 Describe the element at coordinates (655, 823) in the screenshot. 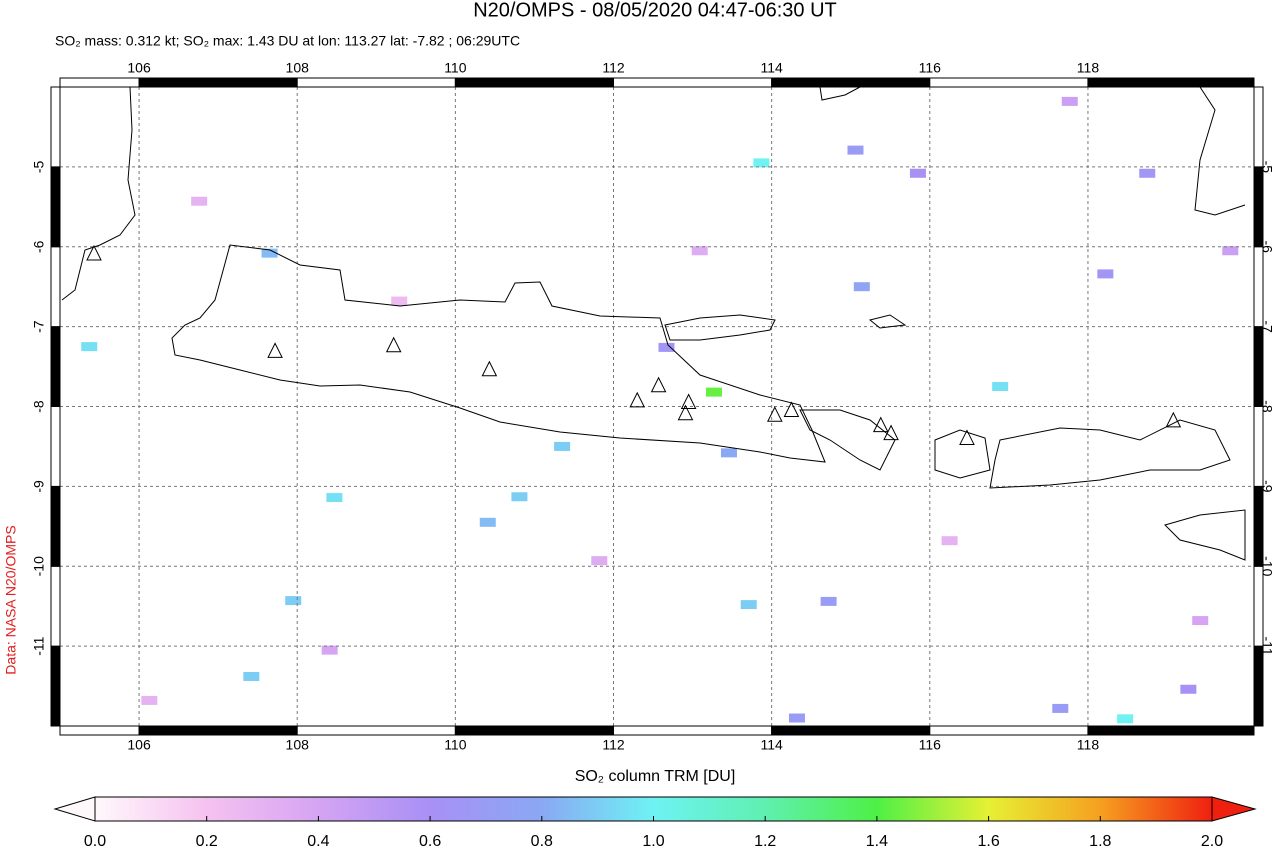

I see `colorbar: 0.0 0.2 0.4 0.6 0.8 1.0 1.2 1.4 1.6 1.8 2.0` at that location.